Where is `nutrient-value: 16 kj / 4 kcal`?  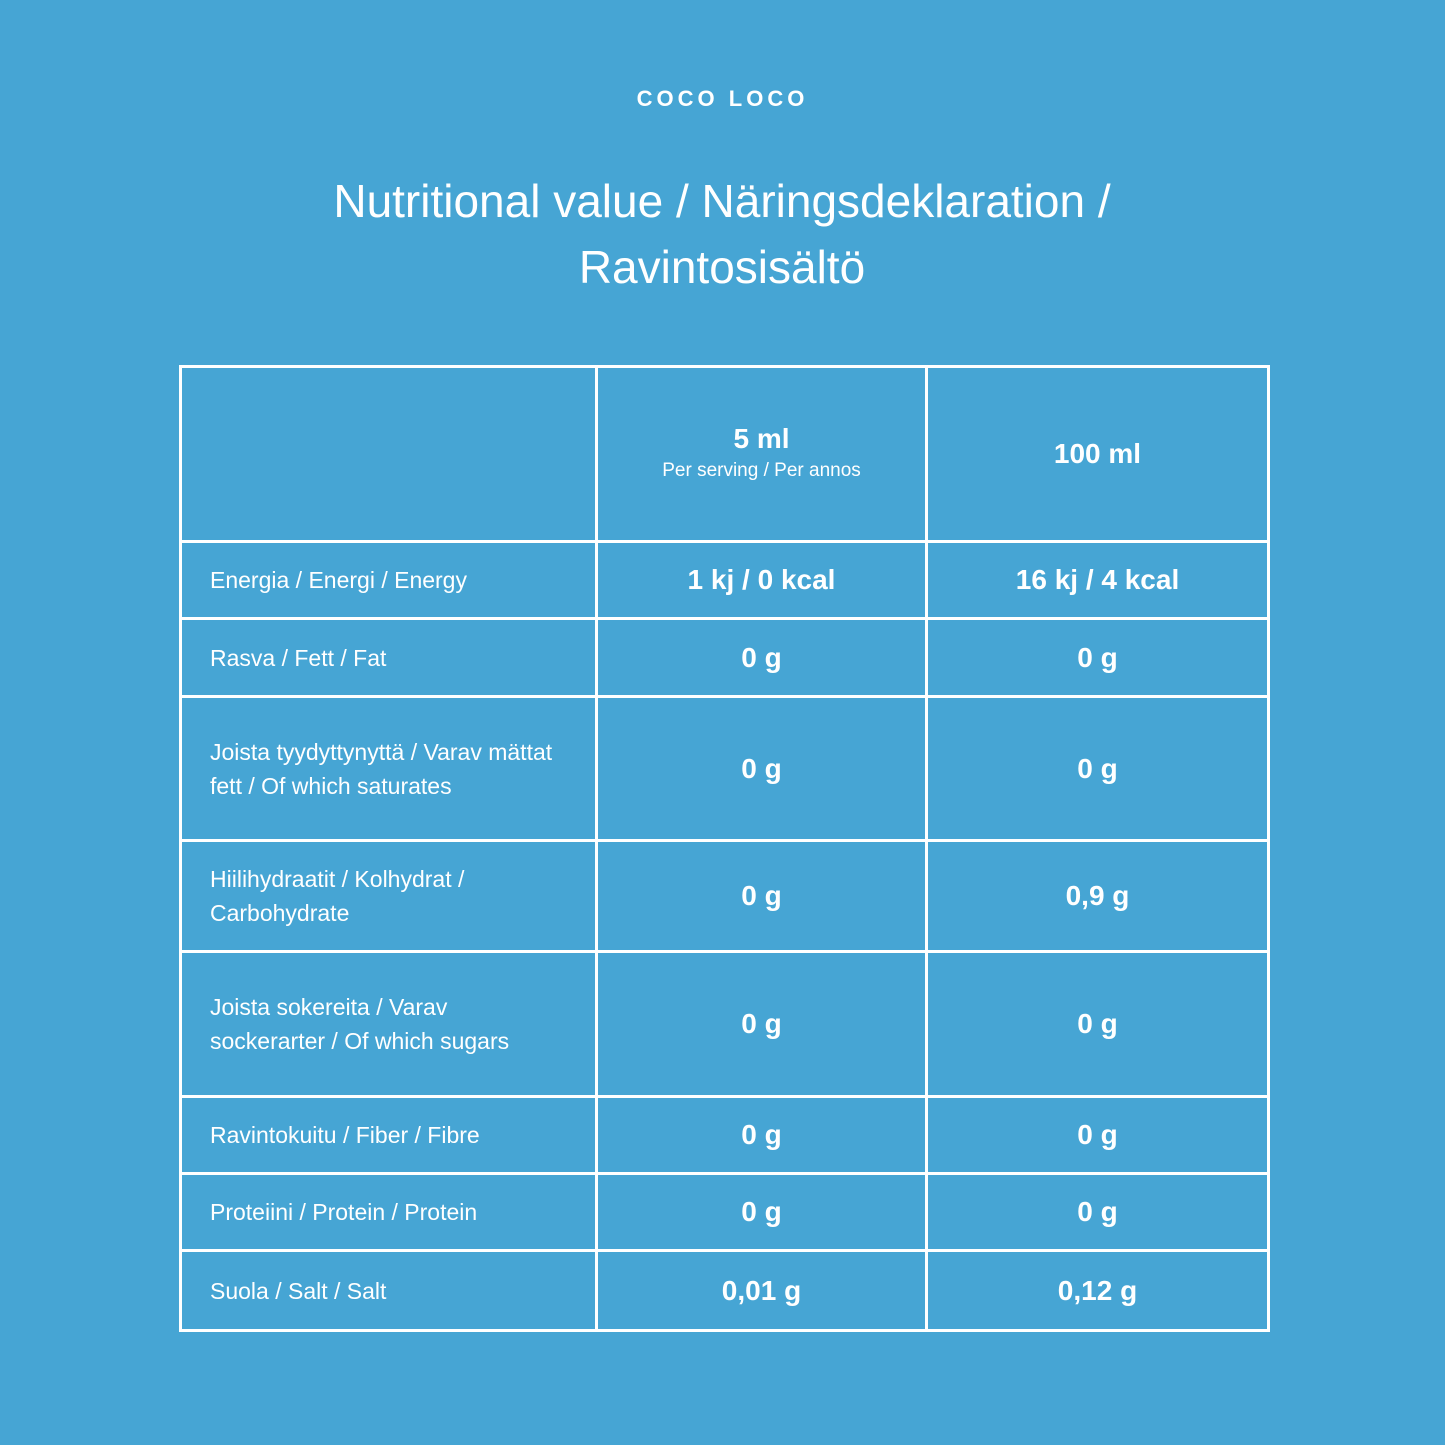
nutrient-value: 16 kj / 4 kcal is located at coordinates (1097, 580).